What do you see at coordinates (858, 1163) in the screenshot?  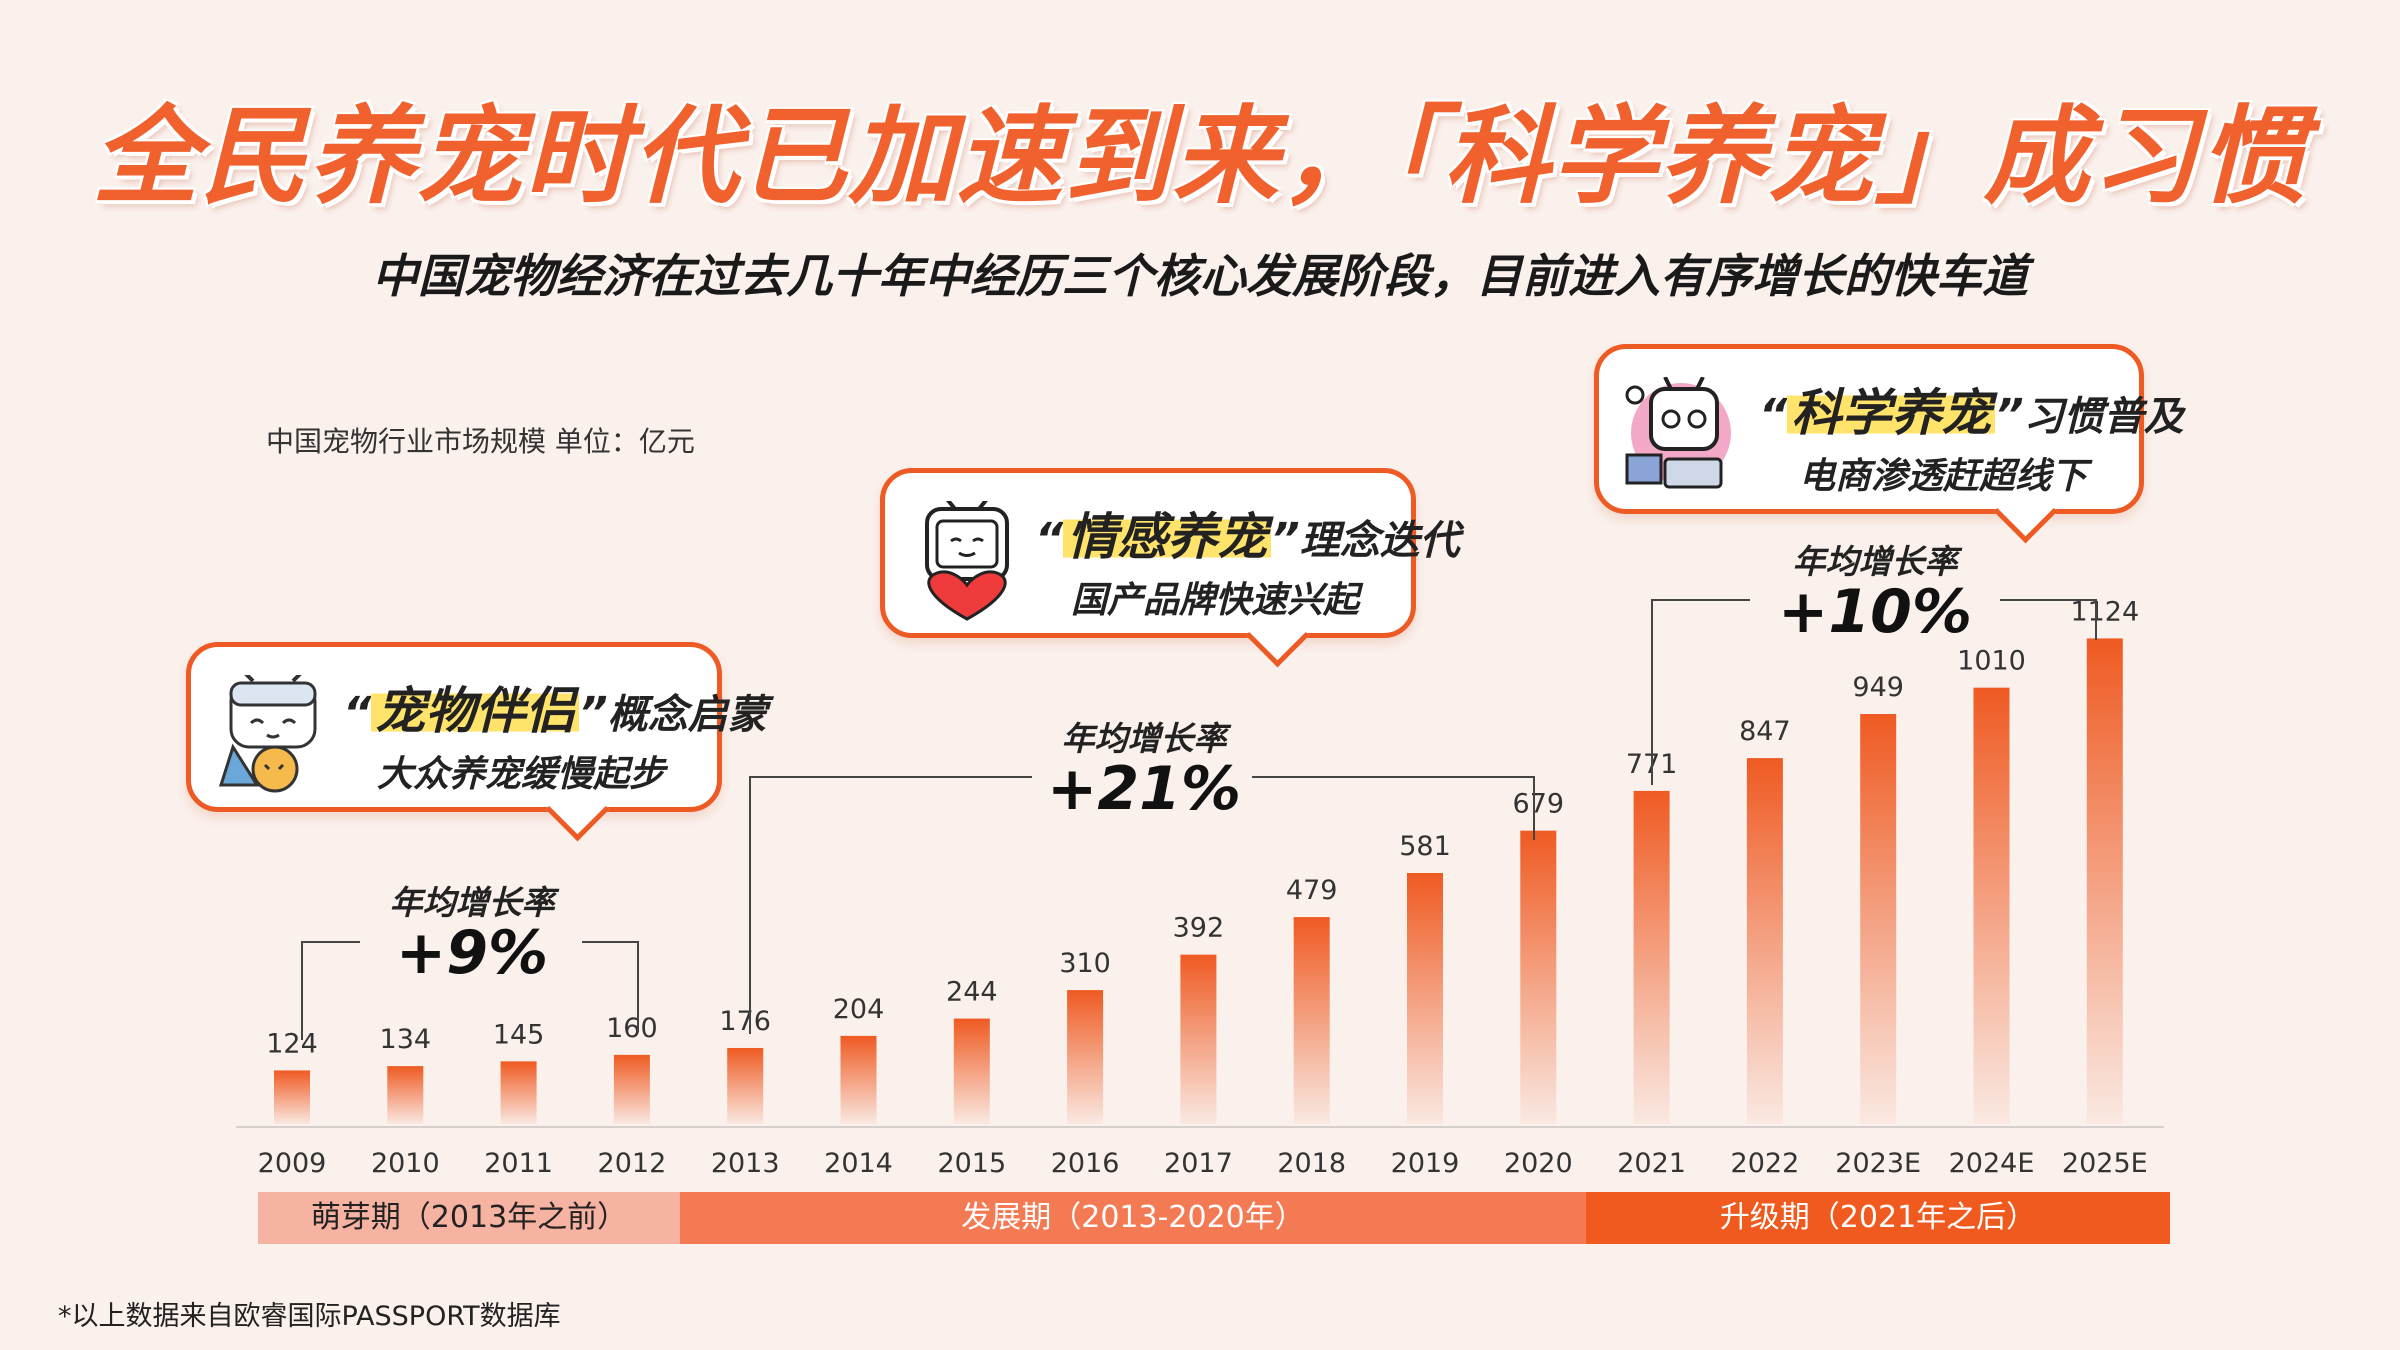 I see `x-tick-label-2014: 2014` at bounding box center [858, 1163].